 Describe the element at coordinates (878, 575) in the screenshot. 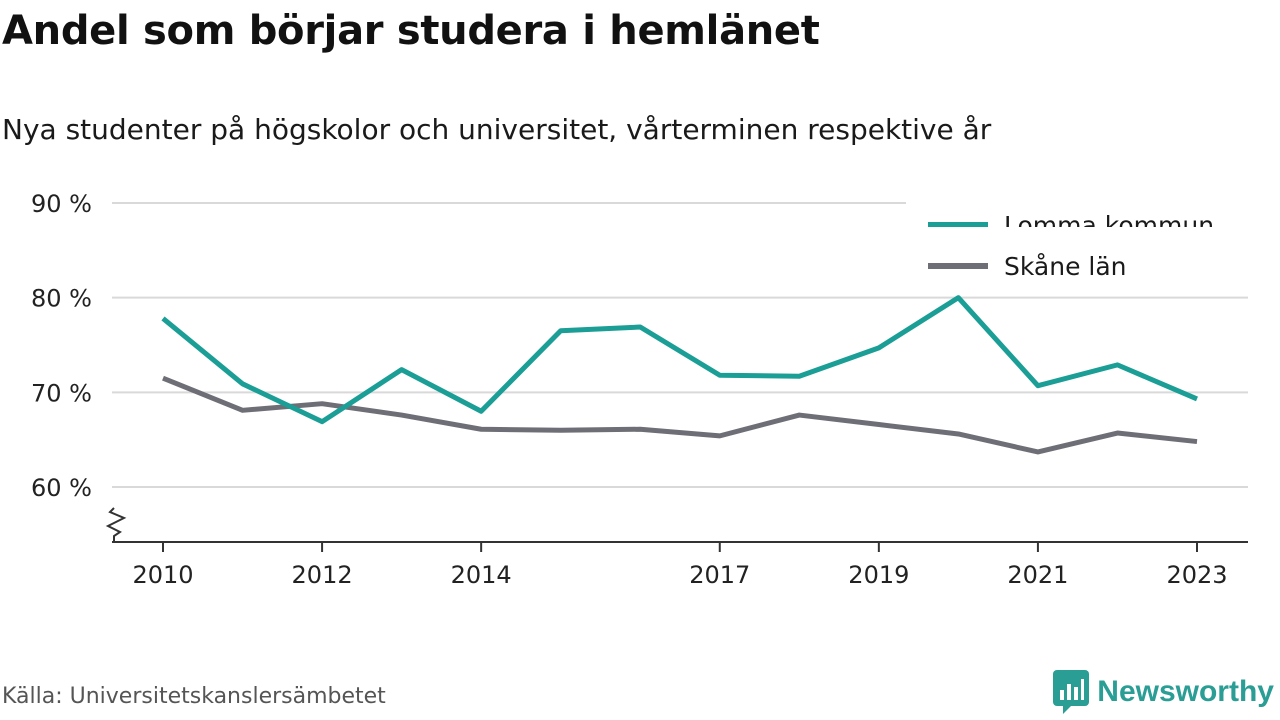

I see `x-tick-label-2019: 2019` at that location.